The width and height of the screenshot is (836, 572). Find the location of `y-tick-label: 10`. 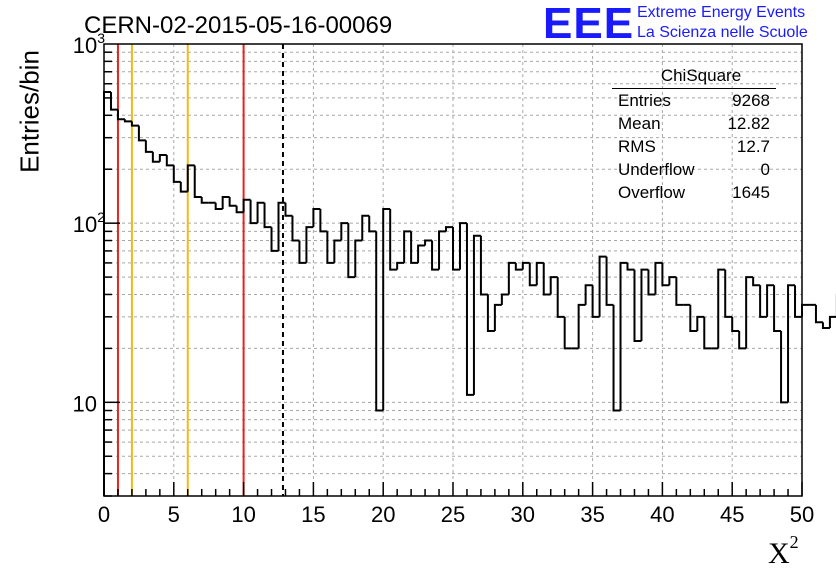

y-tick-label: 10 is located at coordinates (85, 403).